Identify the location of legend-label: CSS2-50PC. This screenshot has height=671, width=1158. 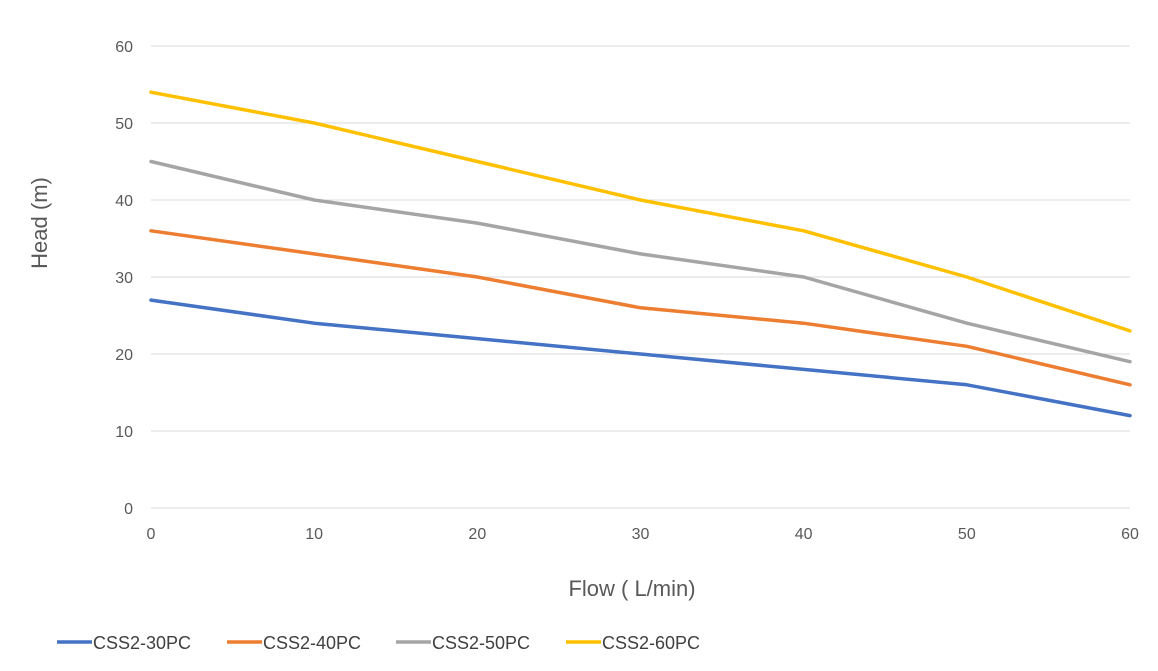
(481, 643).